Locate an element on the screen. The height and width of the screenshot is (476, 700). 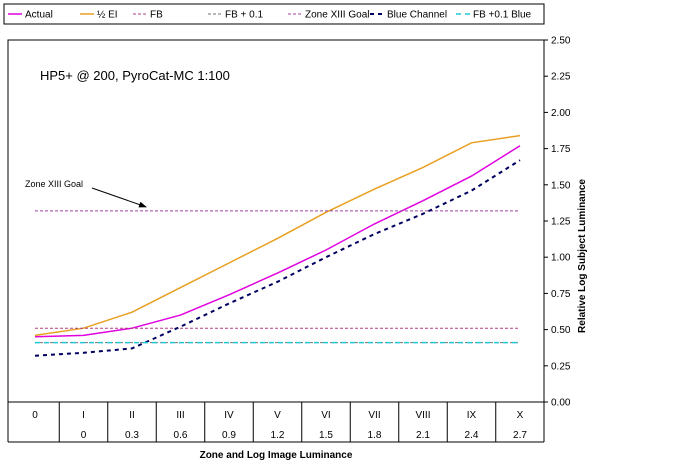
x-log-label: 2.7 is located at coordinates (520, 435).